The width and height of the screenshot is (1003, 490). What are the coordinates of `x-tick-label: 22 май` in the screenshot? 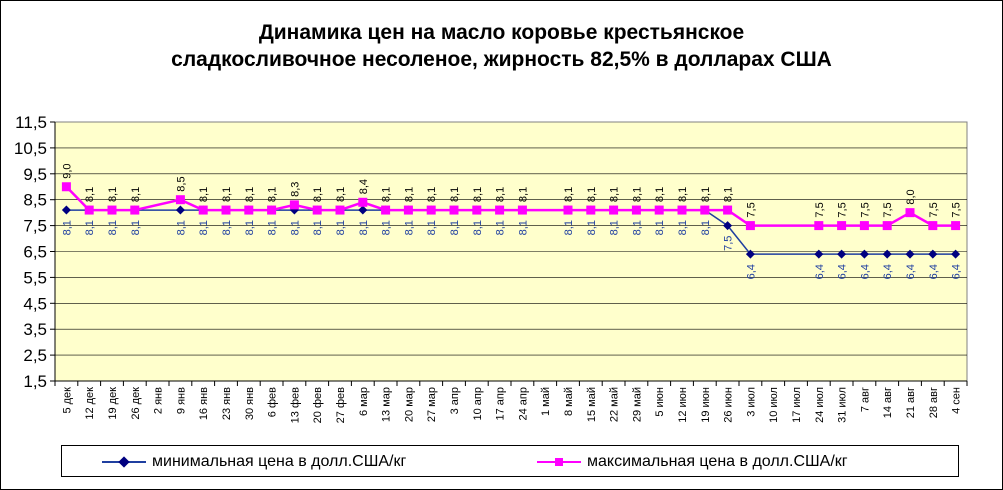 It's located at (615, 404).